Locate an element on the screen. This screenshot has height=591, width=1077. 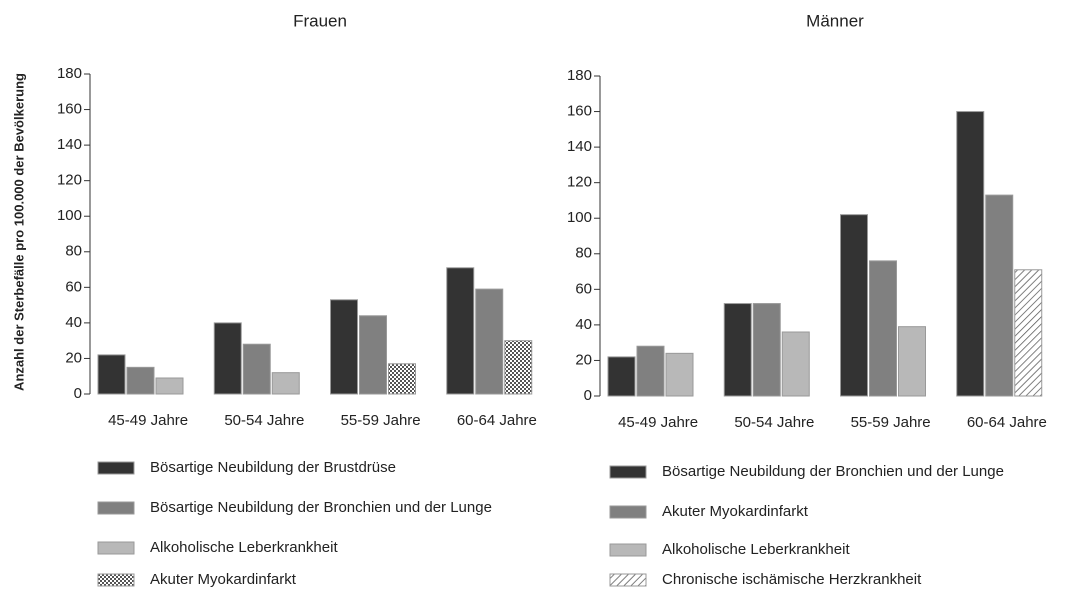
chart-title: Männer is located at coordinates (835, 20).